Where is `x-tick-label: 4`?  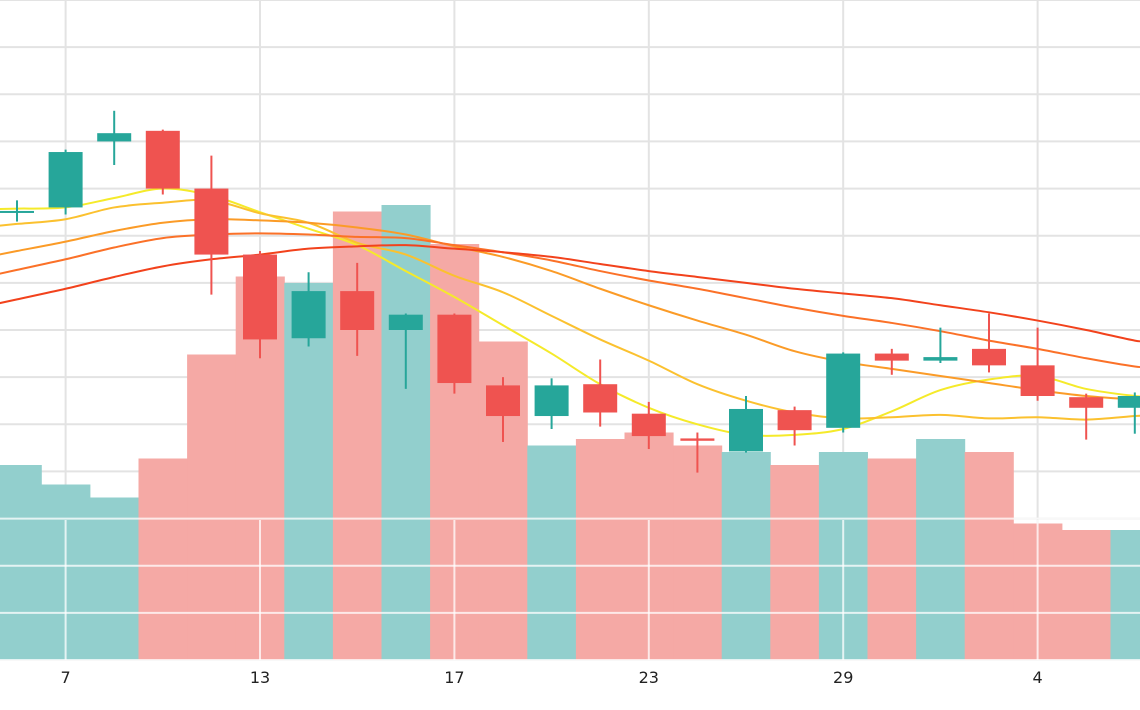 x-tick-label: 4 is located at coordinates (1038, 677).